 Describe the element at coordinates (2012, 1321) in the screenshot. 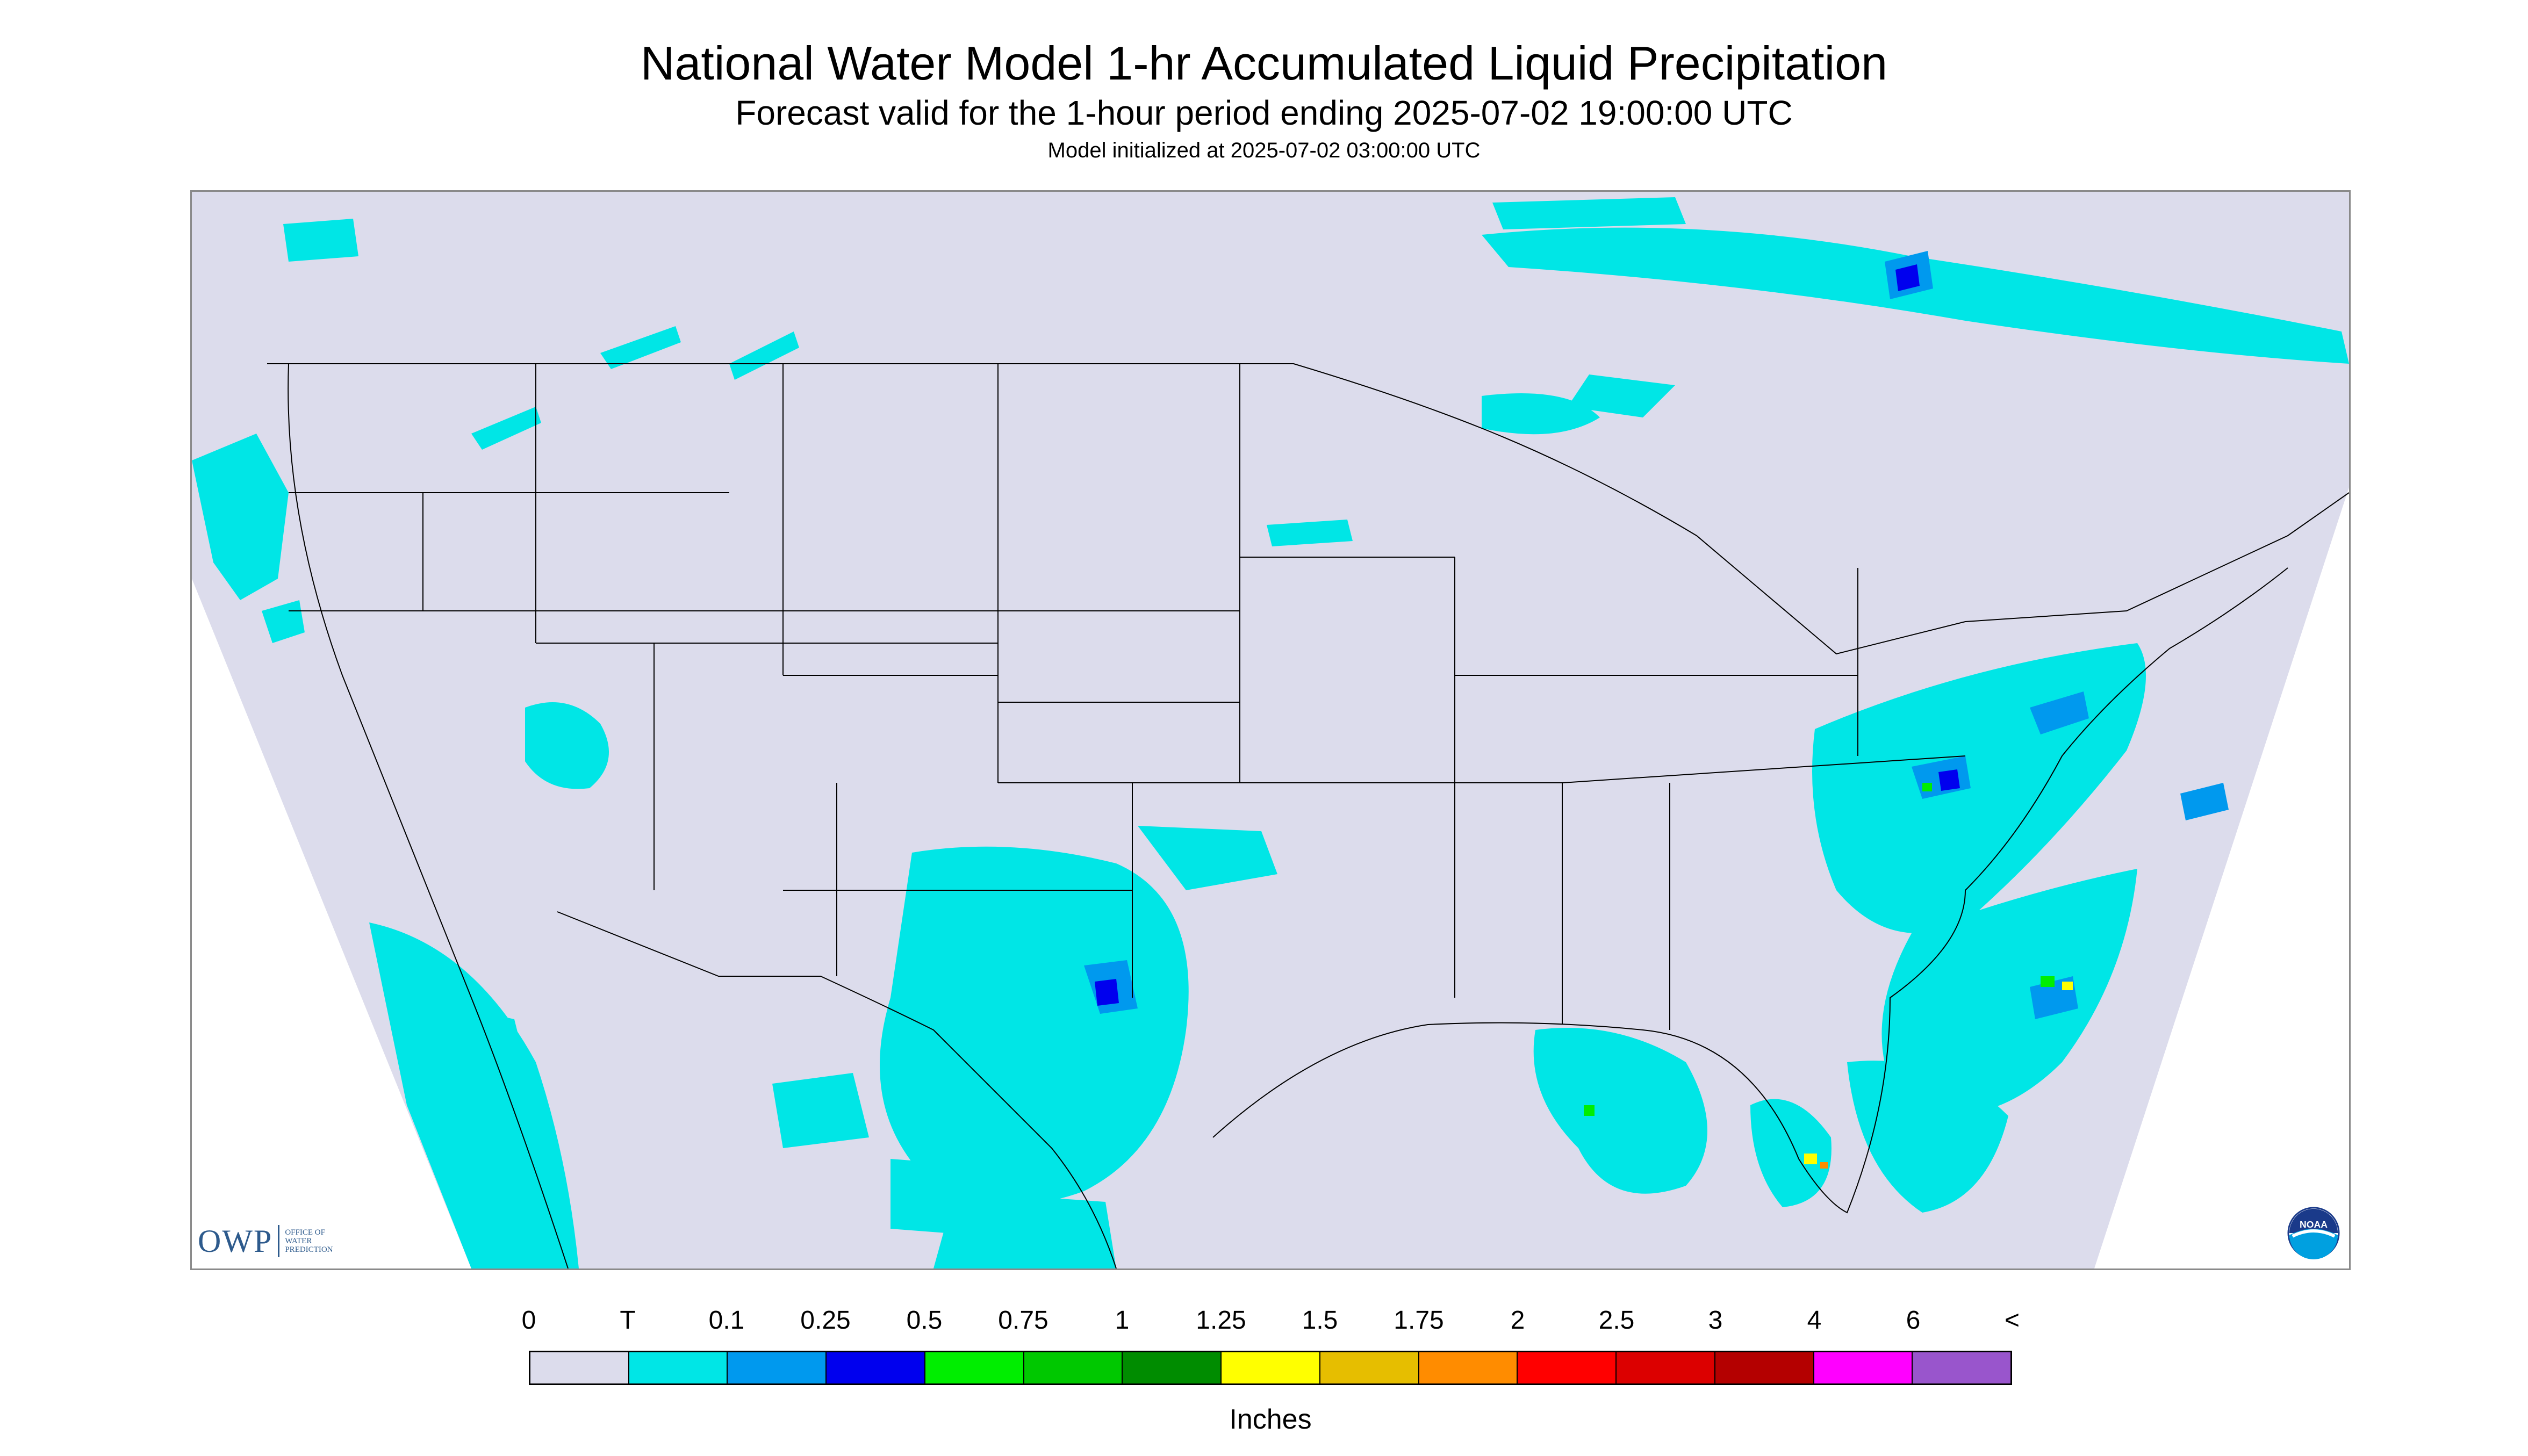

I see `legend-tick-label: <` at that location.